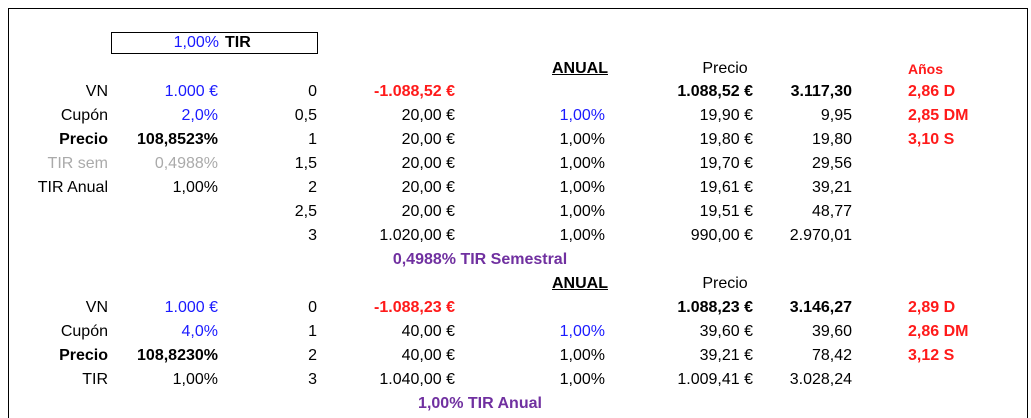 The width and height of the screenshot is (1031, 418). I want to click on label-tir-anual: TIR Anual, so click(72, 187).